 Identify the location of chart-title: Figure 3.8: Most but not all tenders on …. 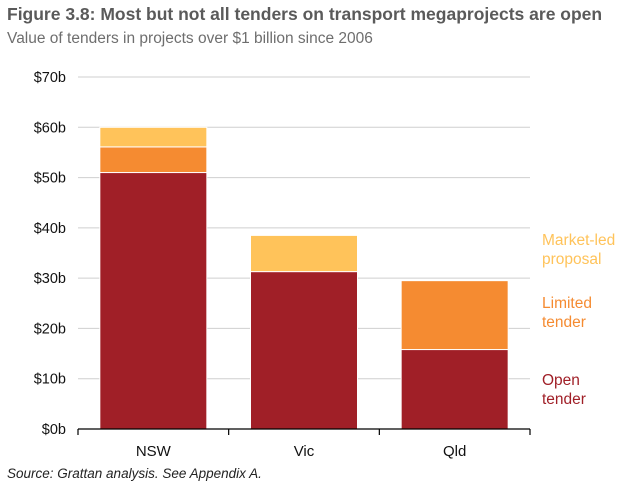
(305, 14).